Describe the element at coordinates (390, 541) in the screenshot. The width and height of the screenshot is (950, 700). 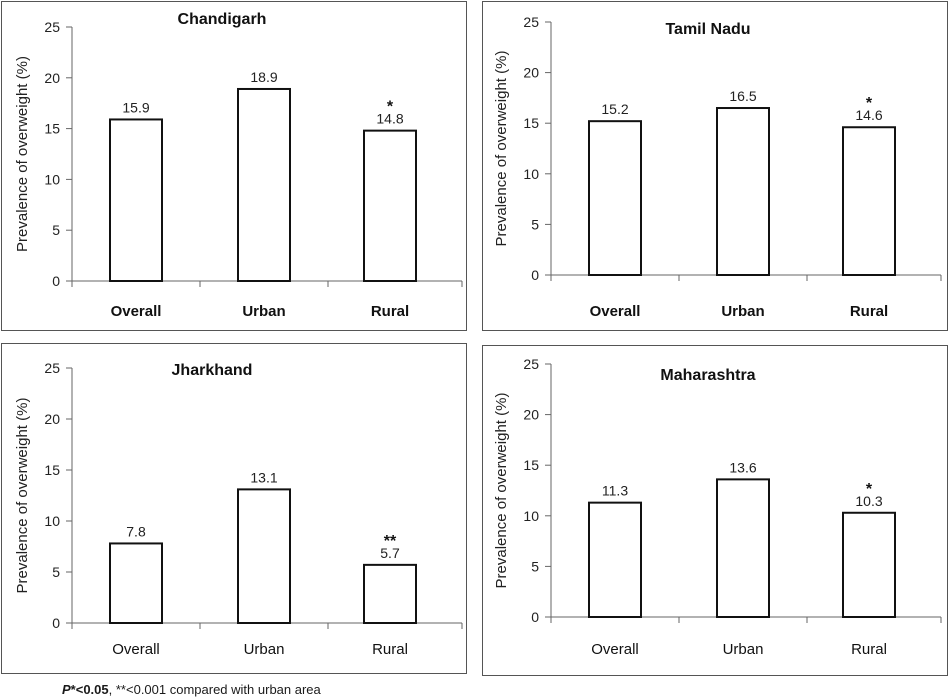
I see `significance-marker: **` at that location.